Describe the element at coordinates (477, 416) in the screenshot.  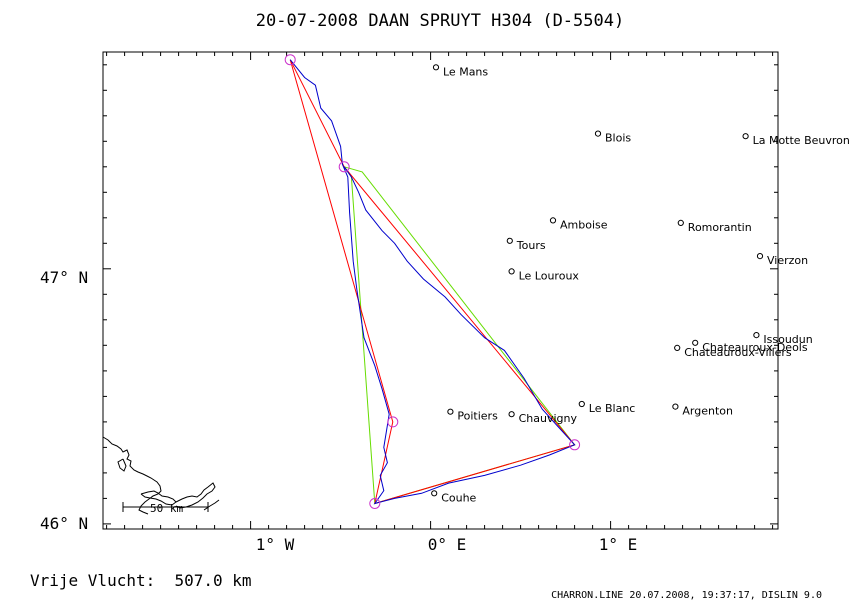
I see `city-label: Poitiers` at that location.